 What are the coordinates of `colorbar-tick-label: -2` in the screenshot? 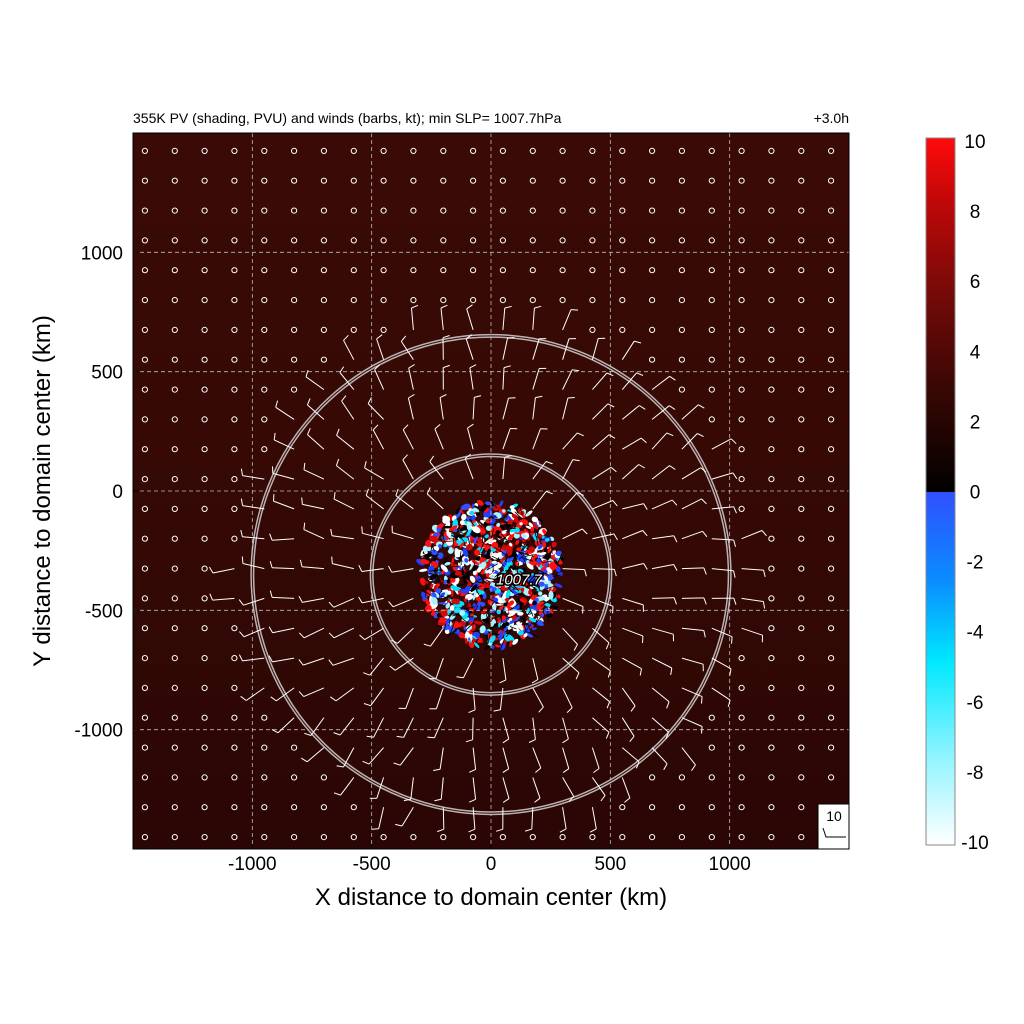 It's located at (975, 563).